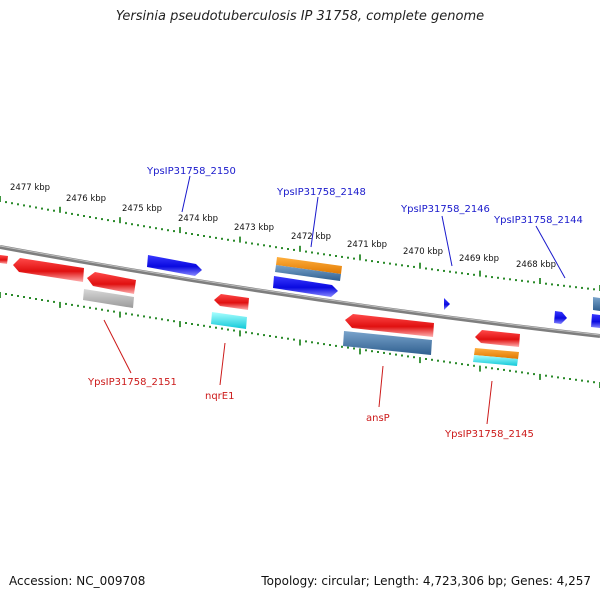 The image size is (600, 600). I want to click on gene-label-bottom: nqrE1, so click(219, 396).